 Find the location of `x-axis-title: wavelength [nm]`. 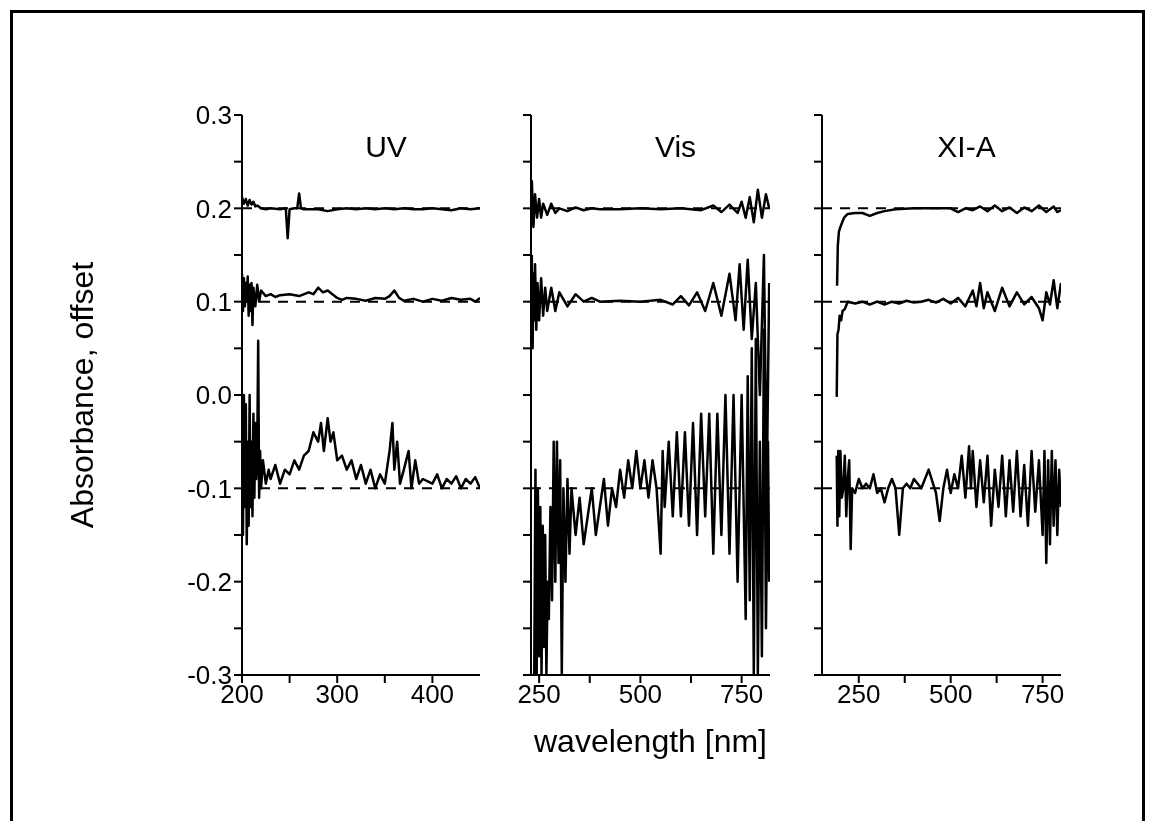

x-axis-title: wavelength [nm] is located at coordinates (650, 741).